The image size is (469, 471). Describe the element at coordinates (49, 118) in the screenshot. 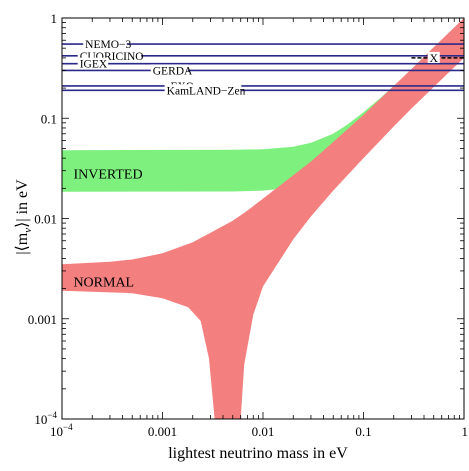

I see `y-tick-label: 0.1` at that location.